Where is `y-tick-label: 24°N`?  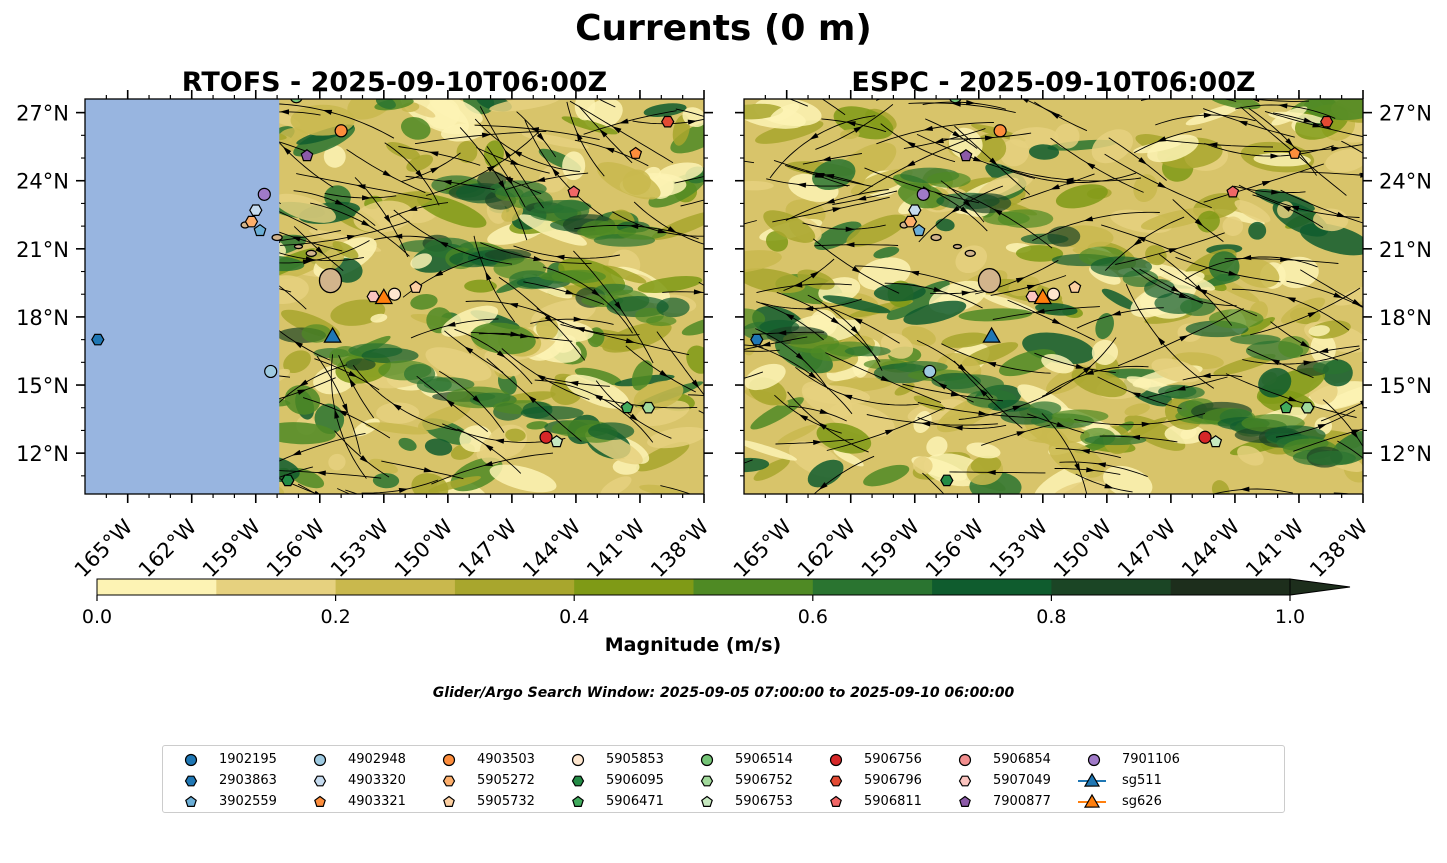
y-tick-label: 24°N is located at coordinates (42, 182).